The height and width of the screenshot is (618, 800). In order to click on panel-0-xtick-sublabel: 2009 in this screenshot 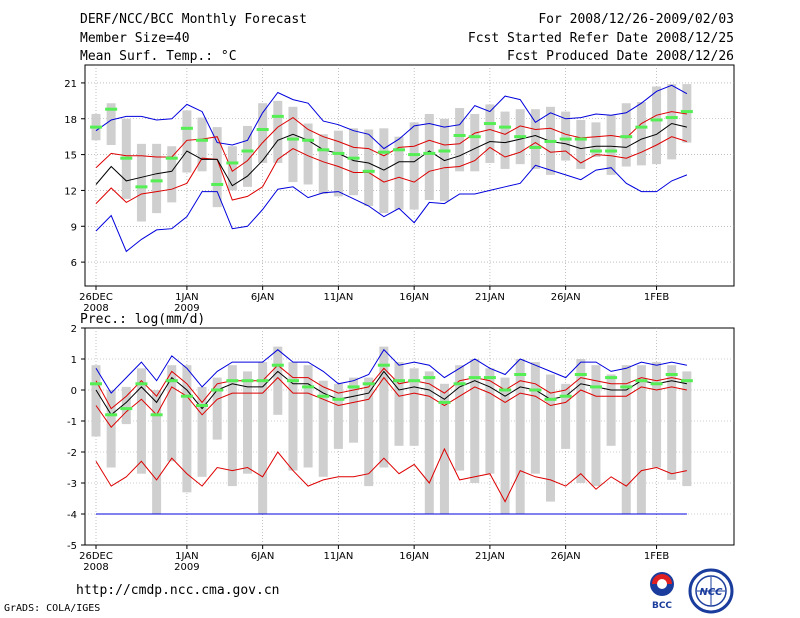, I will do `click(186, 308)`.